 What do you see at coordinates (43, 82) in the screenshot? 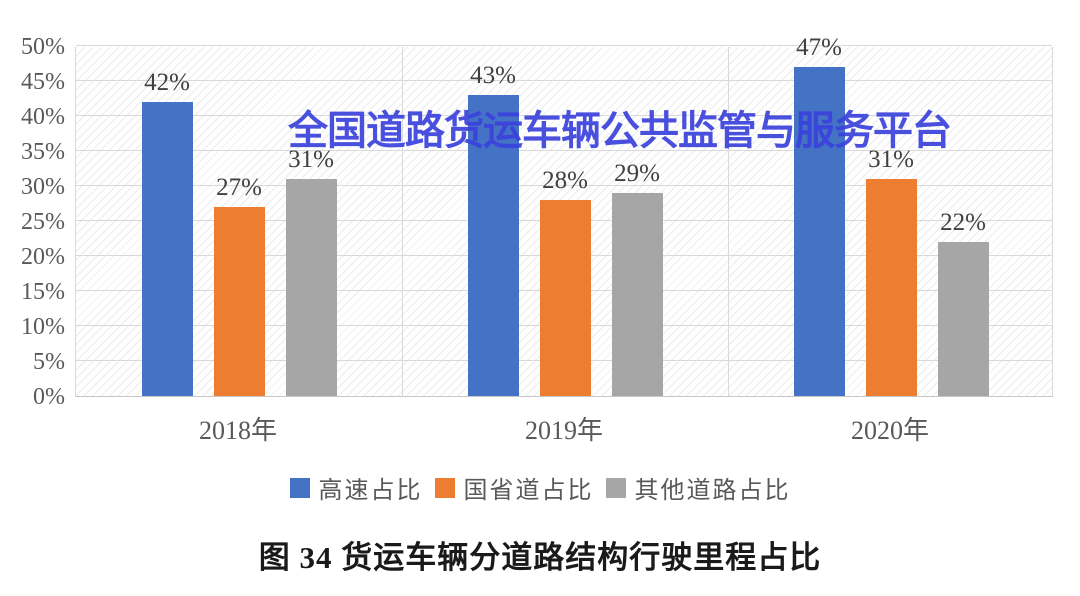
I see `y-tick-label: 45%` at bounding box center [43, 82].